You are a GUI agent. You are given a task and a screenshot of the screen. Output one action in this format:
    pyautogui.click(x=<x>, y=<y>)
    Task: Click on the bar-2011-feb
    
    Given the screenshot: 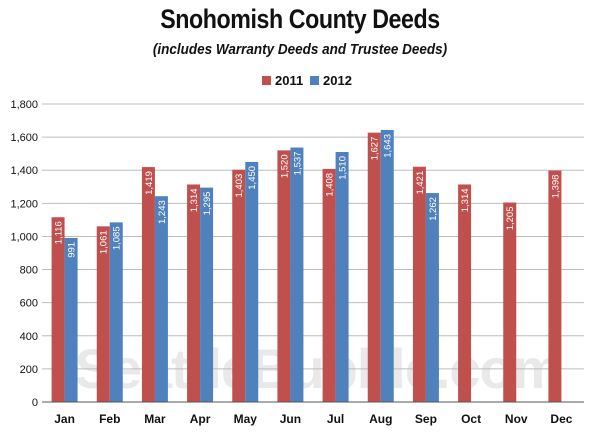 What is the action you would take?
    pyautogui.click(x=103, y=314)
    